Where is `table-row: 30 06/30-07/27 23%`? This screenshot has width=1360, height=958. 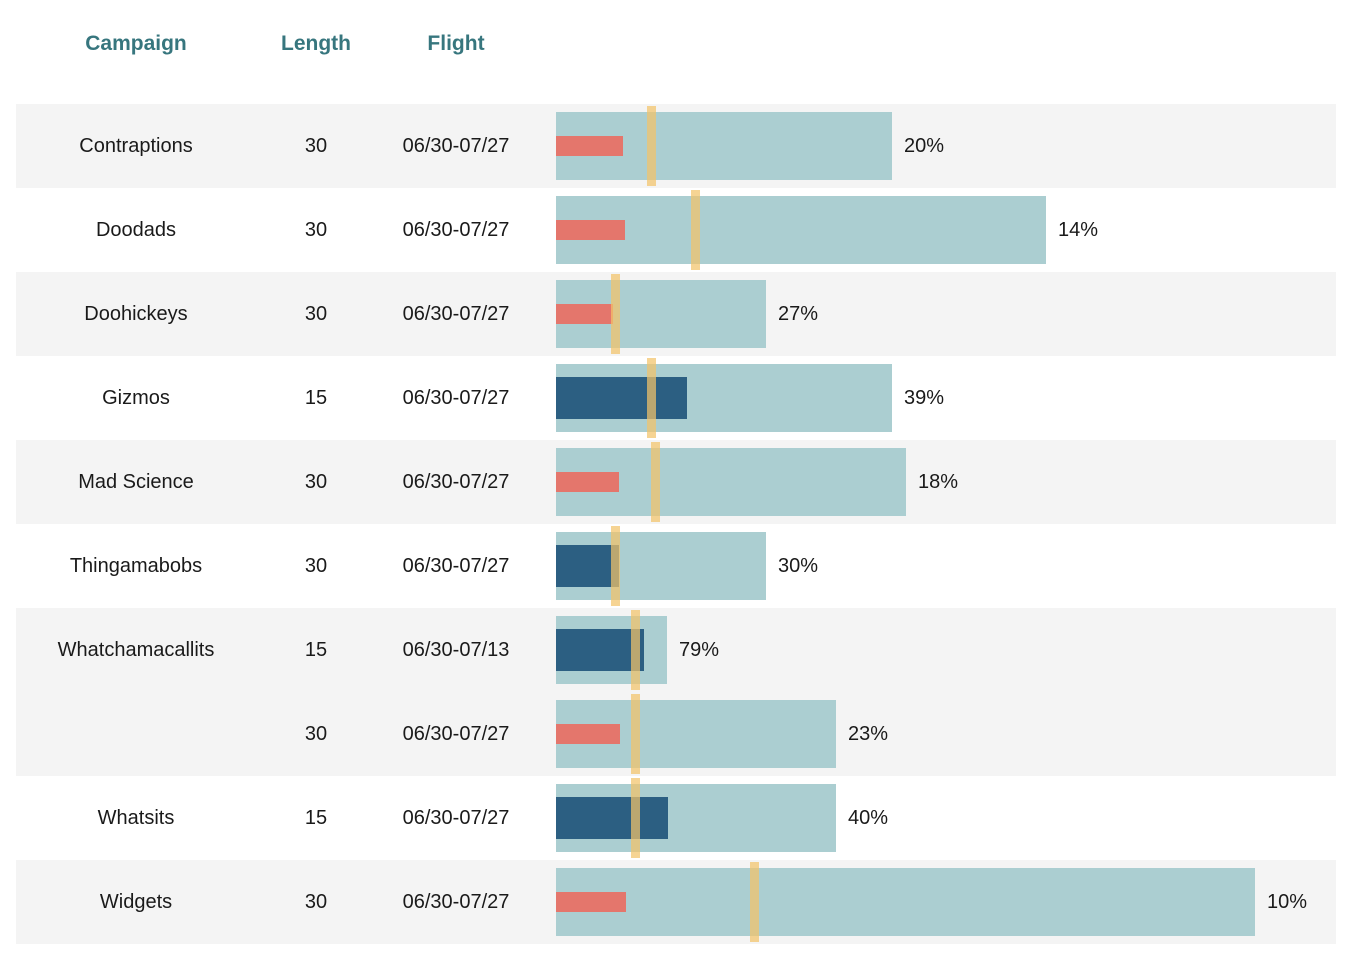 table-row: 30 06/30-07/27 23% is located at coordinates (676, 734).